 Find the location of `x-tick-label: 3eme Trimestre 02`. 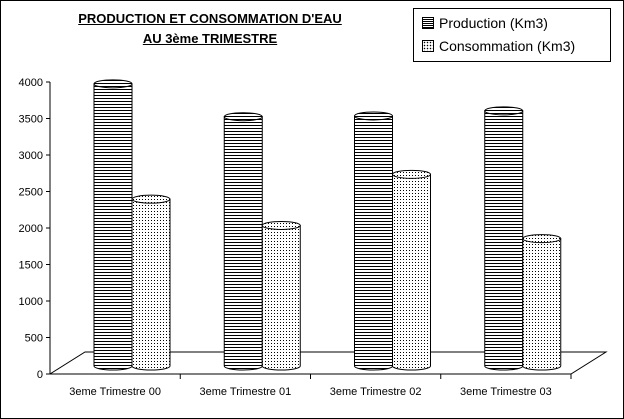

x-tick-label: 3eme Trimestre 02 is located at coordinates (376, 392).